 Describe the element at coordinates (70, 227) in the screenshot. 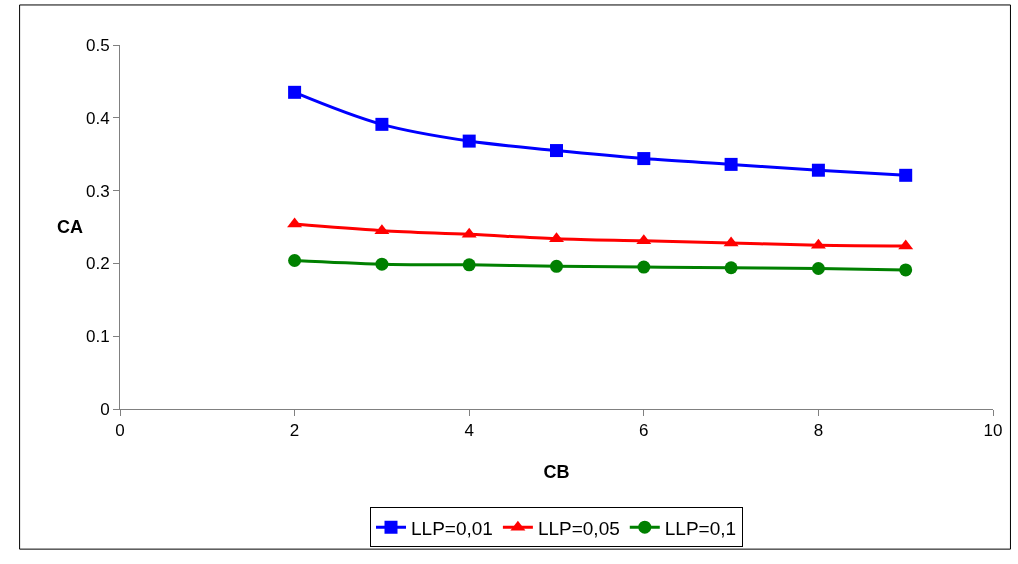

I see `y-axis-title: CA` at that location.